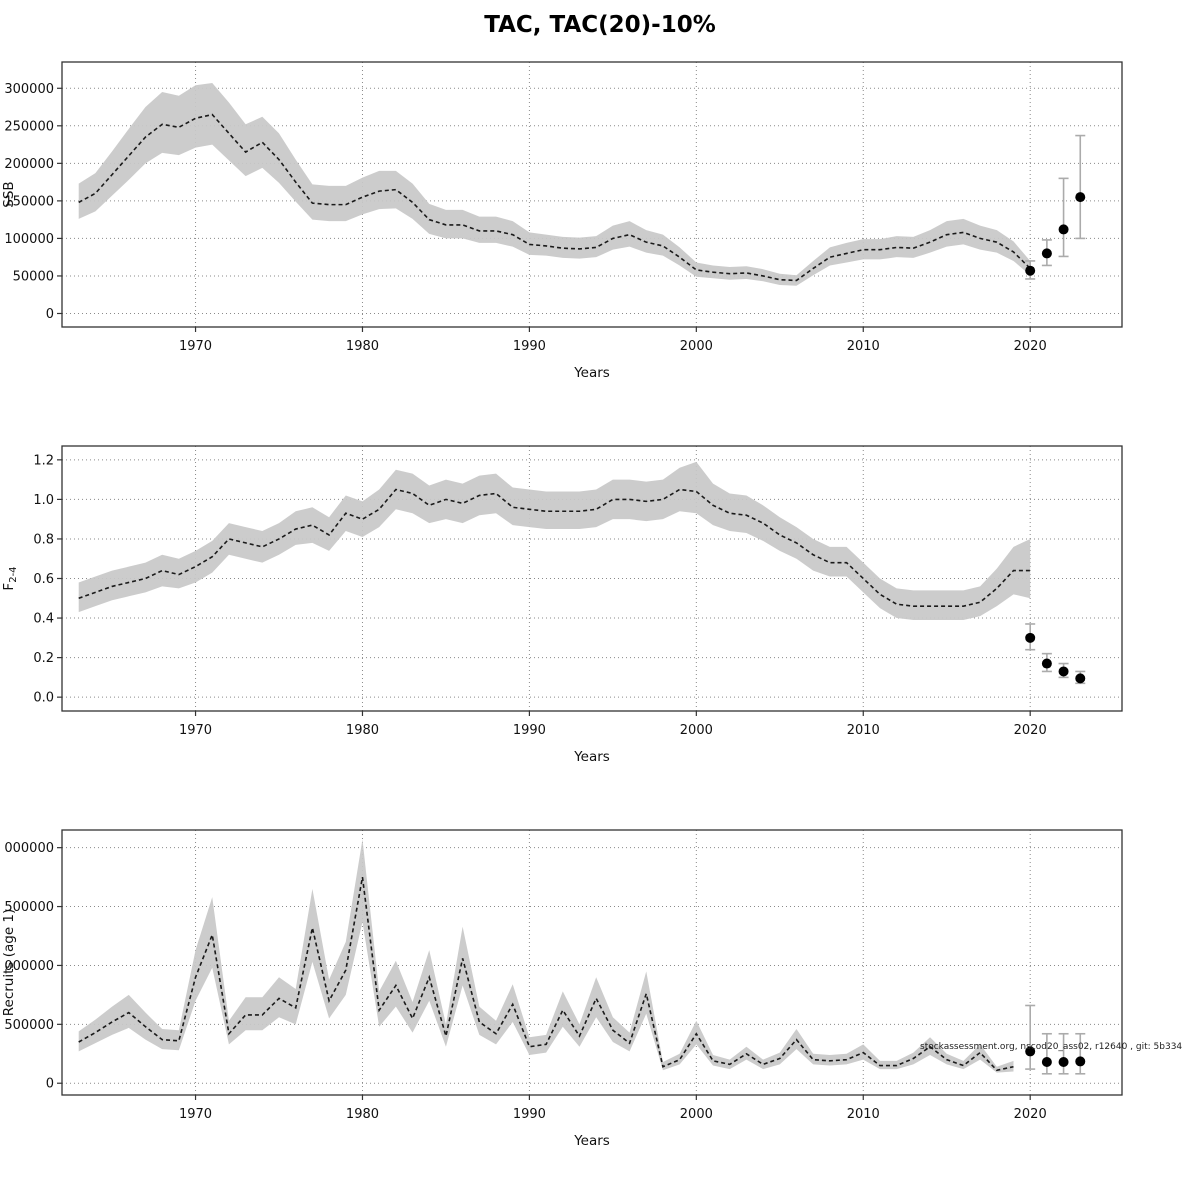 Image resolution: width=1200 pixels, height=1200 pixels. I want to click on y-tick-label: 300000, so click(29, 89).